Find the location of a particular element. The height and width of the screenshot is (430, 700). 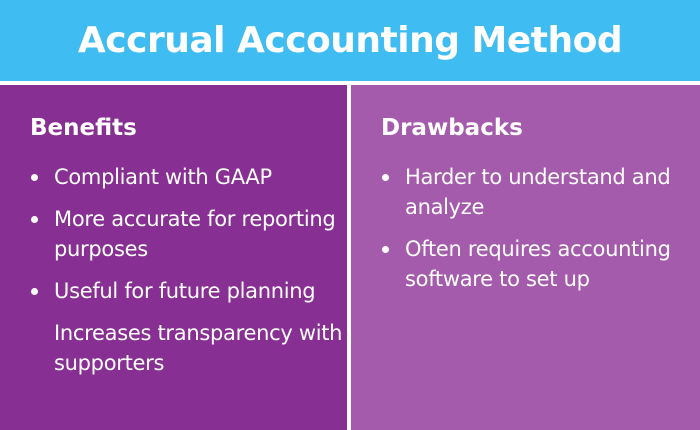

benefit-item: Useful for future planning is located at coordinates (188, 291).